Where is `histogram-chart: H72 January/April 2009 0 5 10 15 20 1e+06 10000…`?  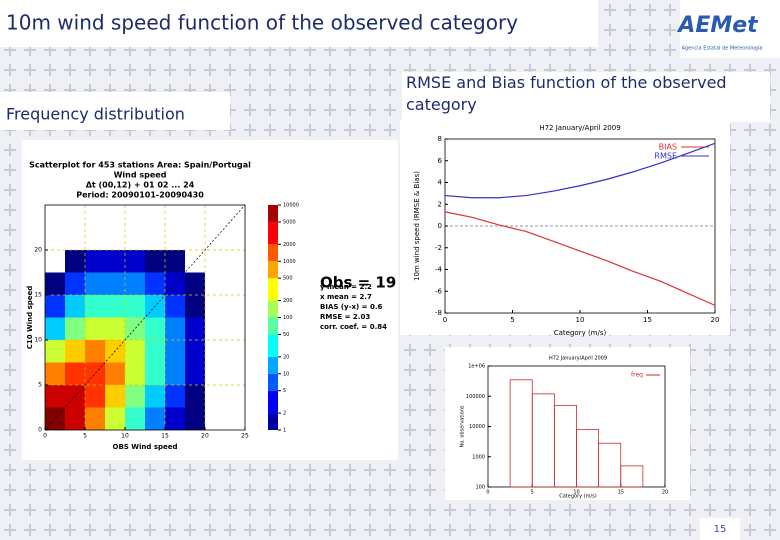 histogram-chart: H72 January/April 2009 0 5 10 15 20 1e+06 10000… is located at coordinates (564, 428).